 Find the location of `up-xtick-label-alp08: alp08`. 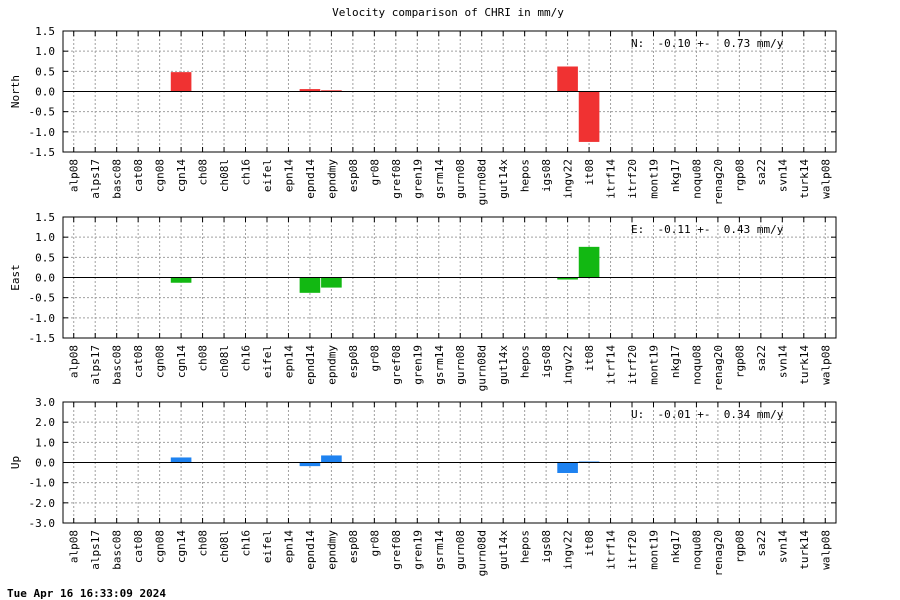

up-xtick-label-alp08: alp08 is located at coordinates (74, 546).